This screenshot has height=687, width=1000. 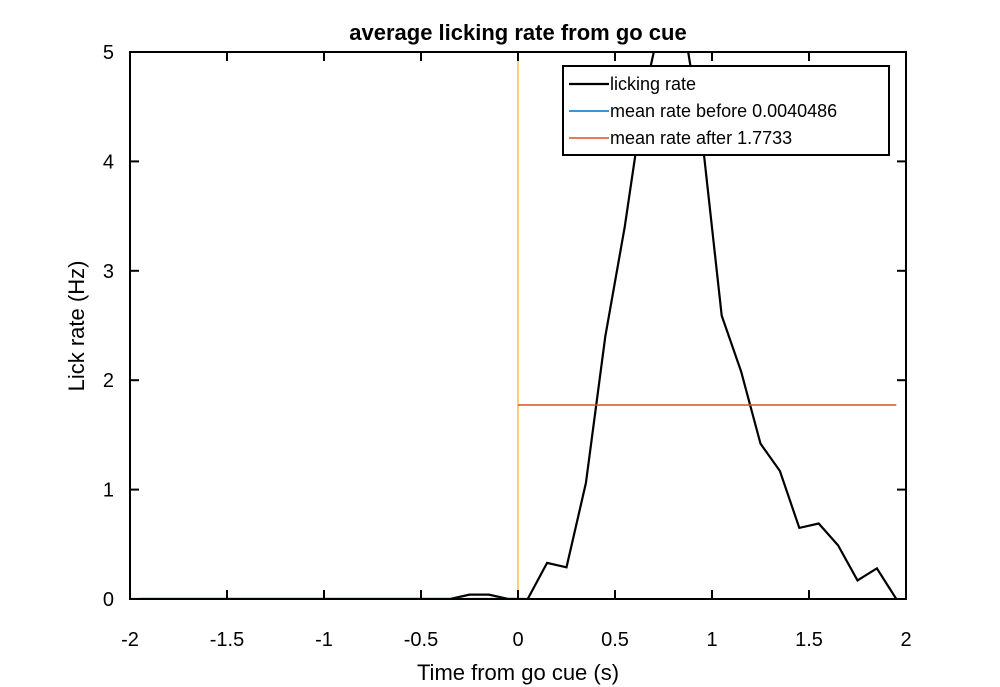 What do you see at coordinates (809, 640) in the screenshot?
I see `x-tick-label: 1.5` at bounding box center [809, 640].